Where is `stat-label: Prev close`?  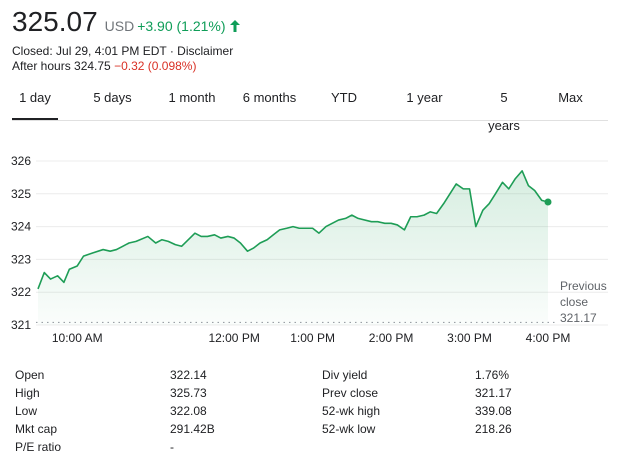 stat-label: Prev close is located at coordinates (350, 393).